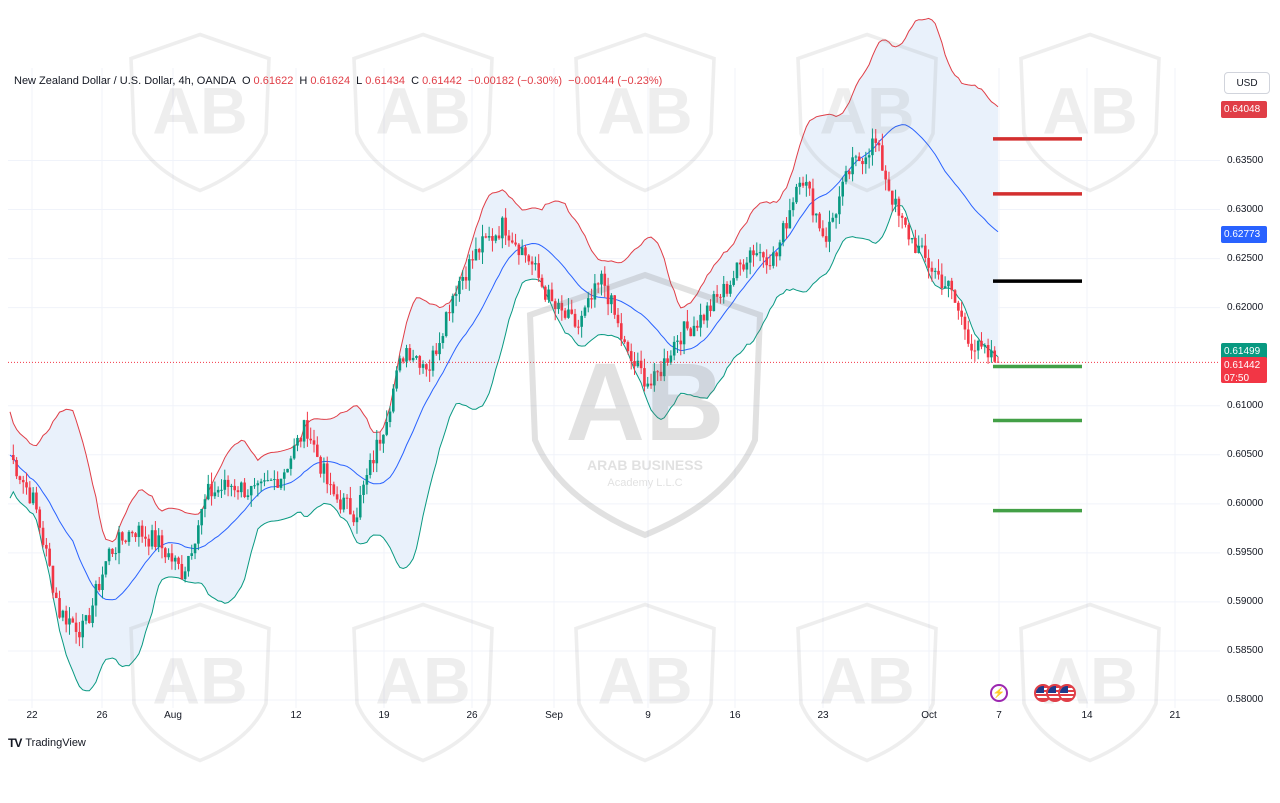 This screenshot has width=1280, height=803. What do you see at coordinates (999, 693) in the screenshot?
I see `lightning-icon: ⚡` at bounding box center [999, 693].